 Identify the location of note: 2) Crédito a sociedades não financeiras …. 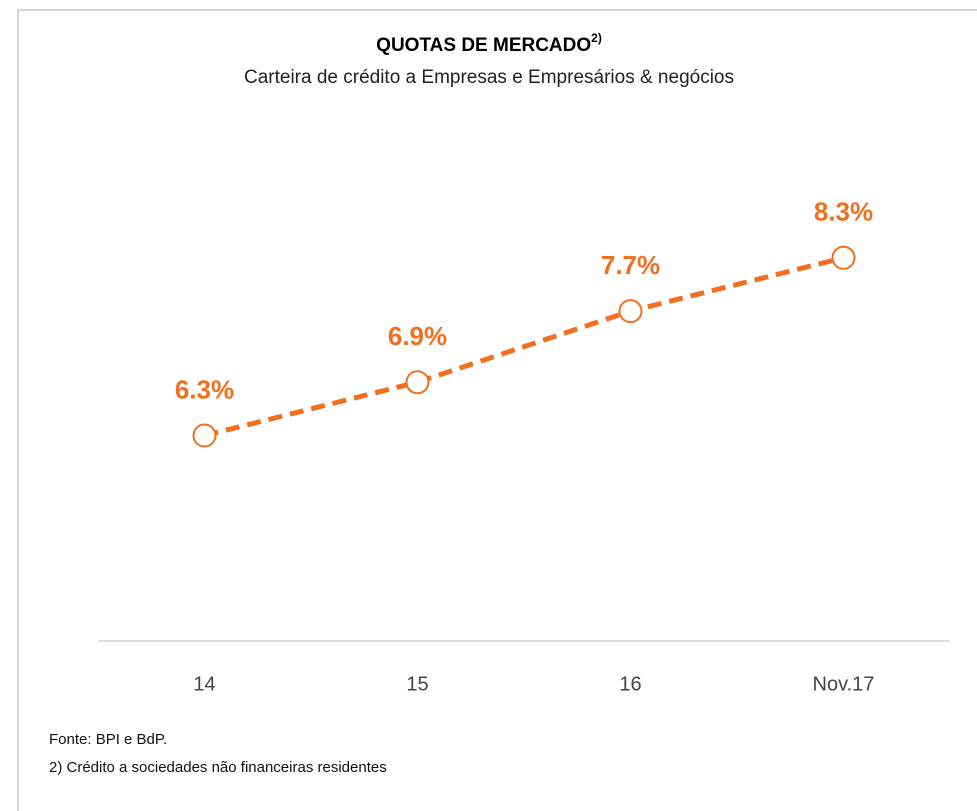
(218, 767).